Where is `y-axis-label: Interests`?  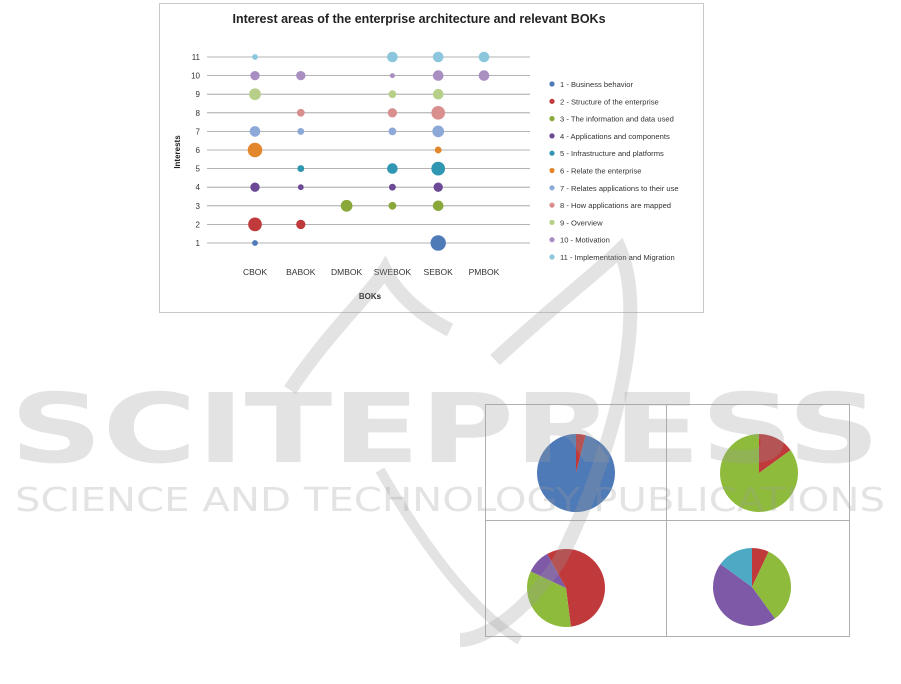 y-axis-label: Interests is located at coordinates (177, 152).